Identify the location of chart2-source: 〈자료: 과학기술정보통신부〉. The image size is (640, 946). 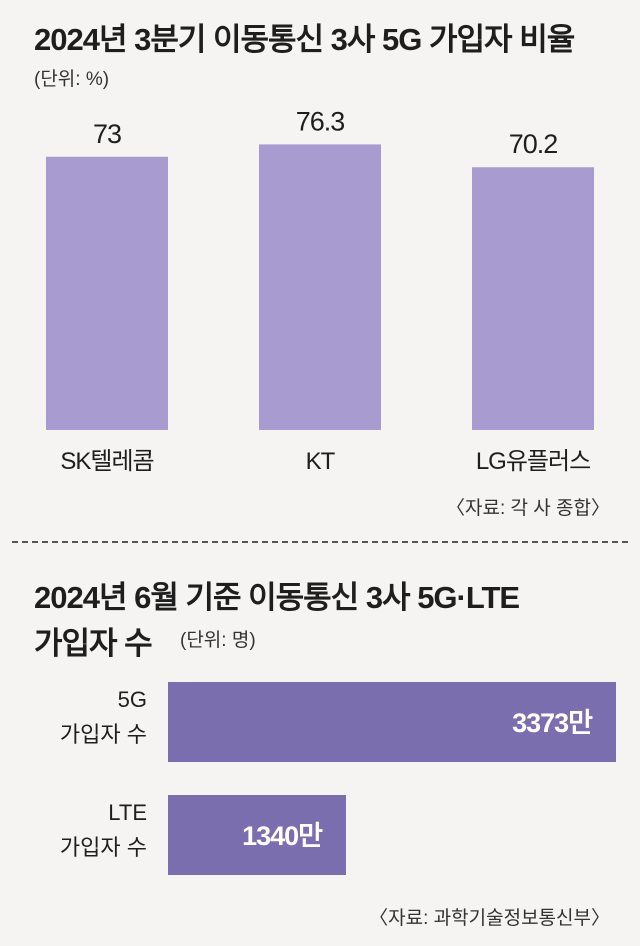
(489, 918).